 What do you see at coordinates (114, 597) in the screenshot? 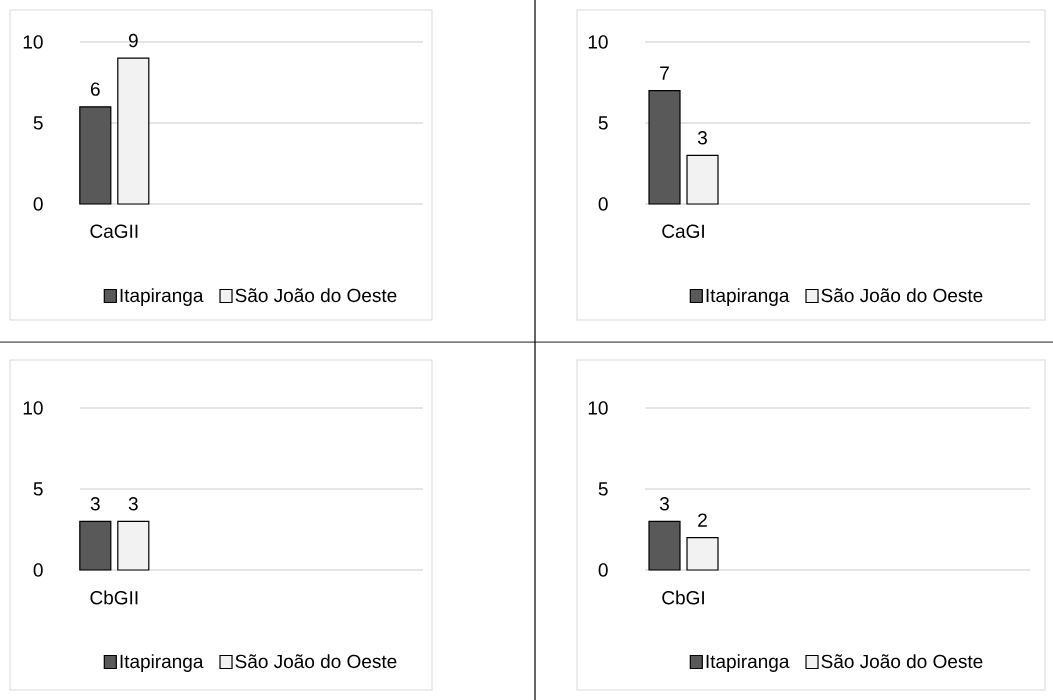
I see `x-tick-label: CbGII` at bounding box center [114, 597].